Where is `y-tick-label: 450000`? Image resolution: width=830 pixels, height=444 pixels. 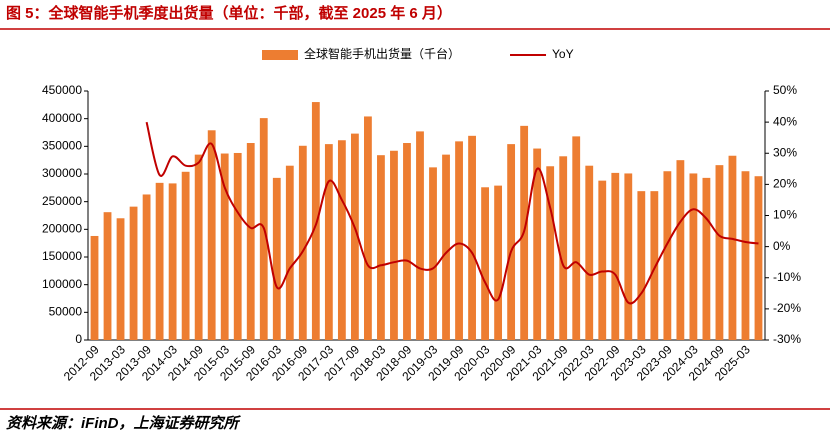
y-tick-label: 450000 is located at coordinates (62, 90).